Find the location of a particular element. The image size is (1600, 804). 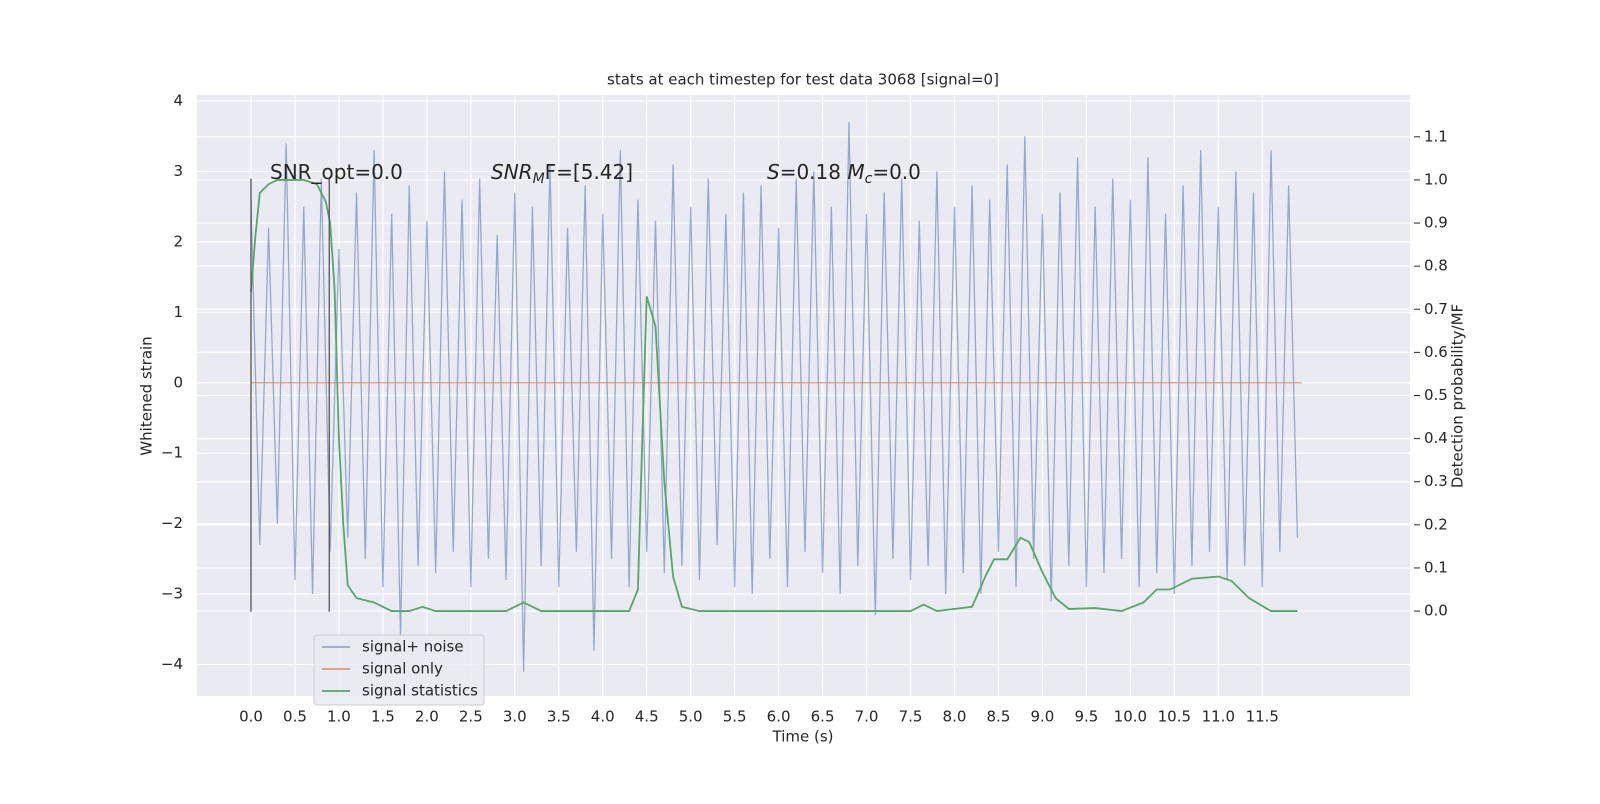

x-tick-label: 5.5 is located at coordinates (735, 717).